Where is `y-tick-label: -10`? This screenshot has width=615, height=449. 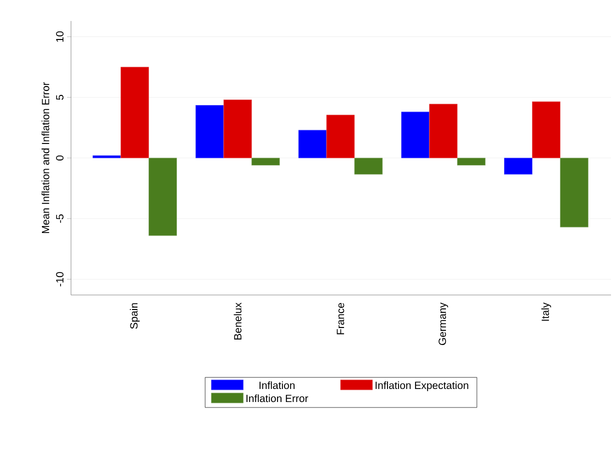
y-tick-label: -10 is located at coordinates (60, 279).